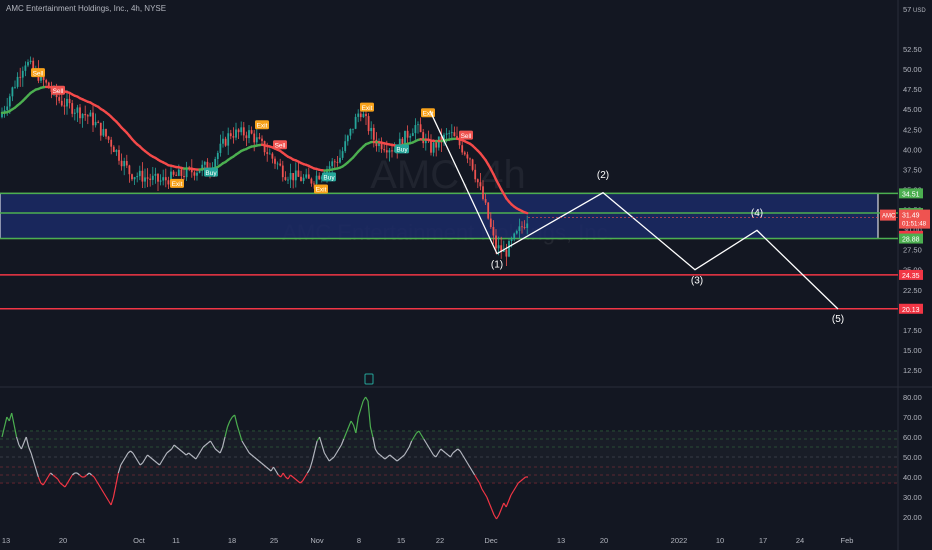  I want to click on x-tick-label: Feb, so click(847, 540).